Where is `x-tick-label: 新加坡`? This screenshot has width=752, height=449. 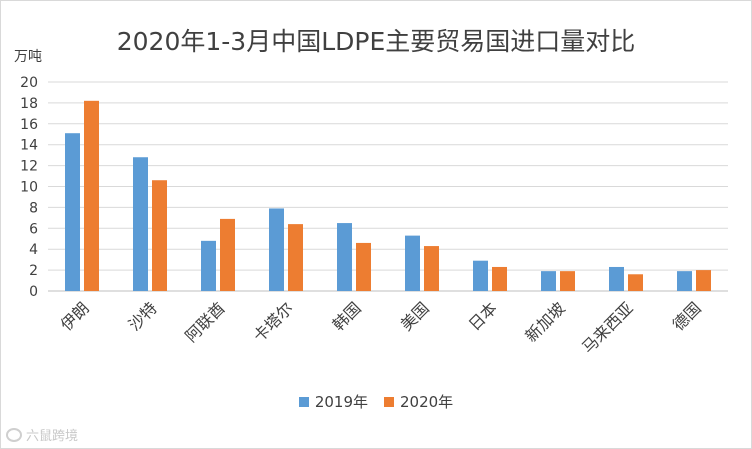
x-tick-label: 新加坡 is located at coordinates (544, 321).